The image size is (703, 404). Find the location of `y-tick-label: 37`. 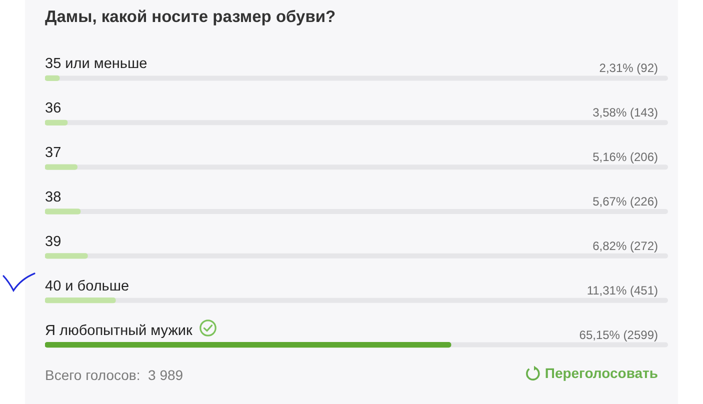

y-tick-label: 37 is located at coordinates (53, 153).